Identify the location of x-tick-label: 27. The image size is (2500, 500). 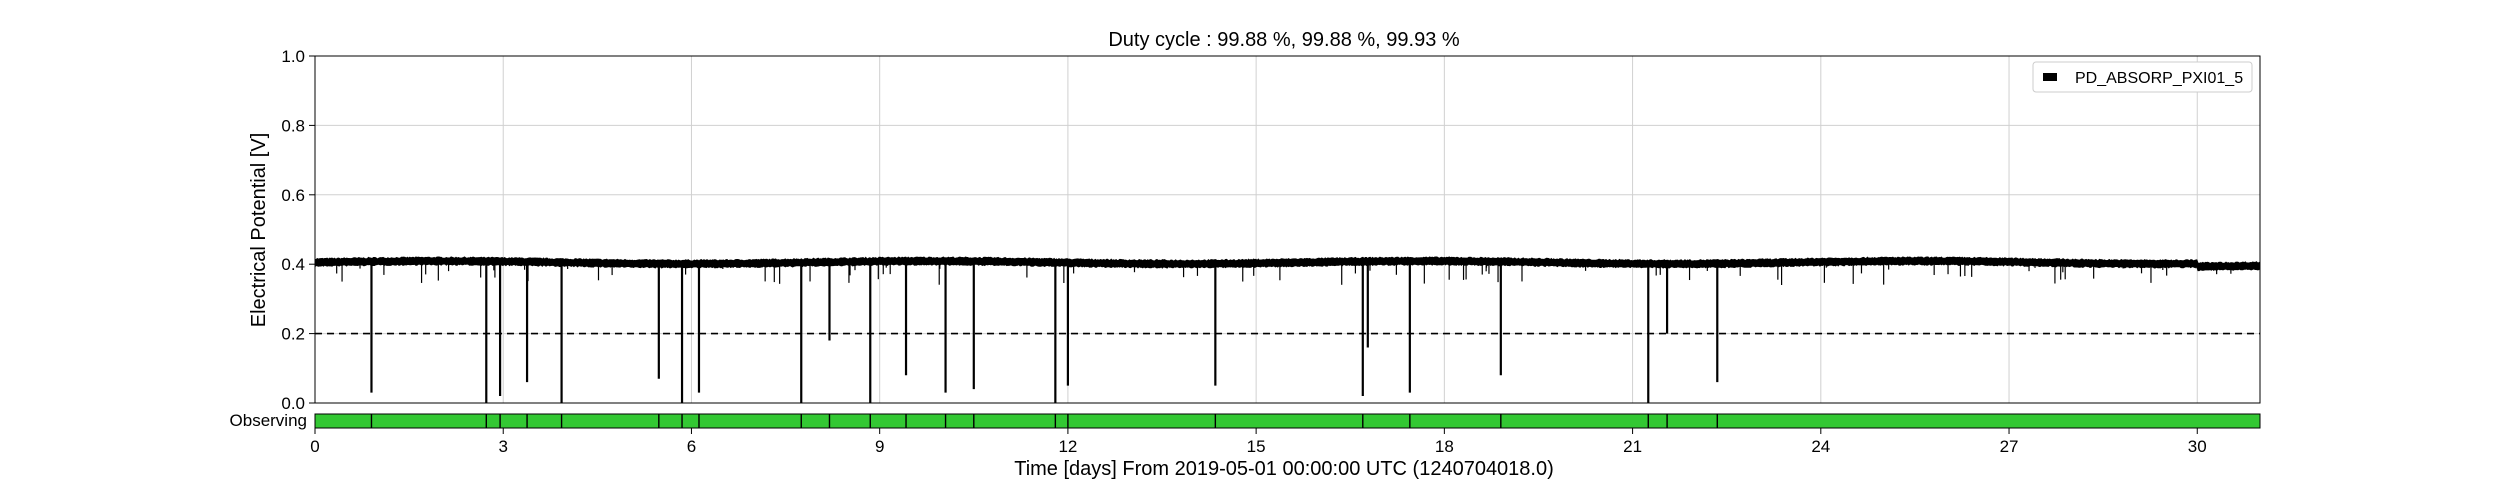
(2009, 446).